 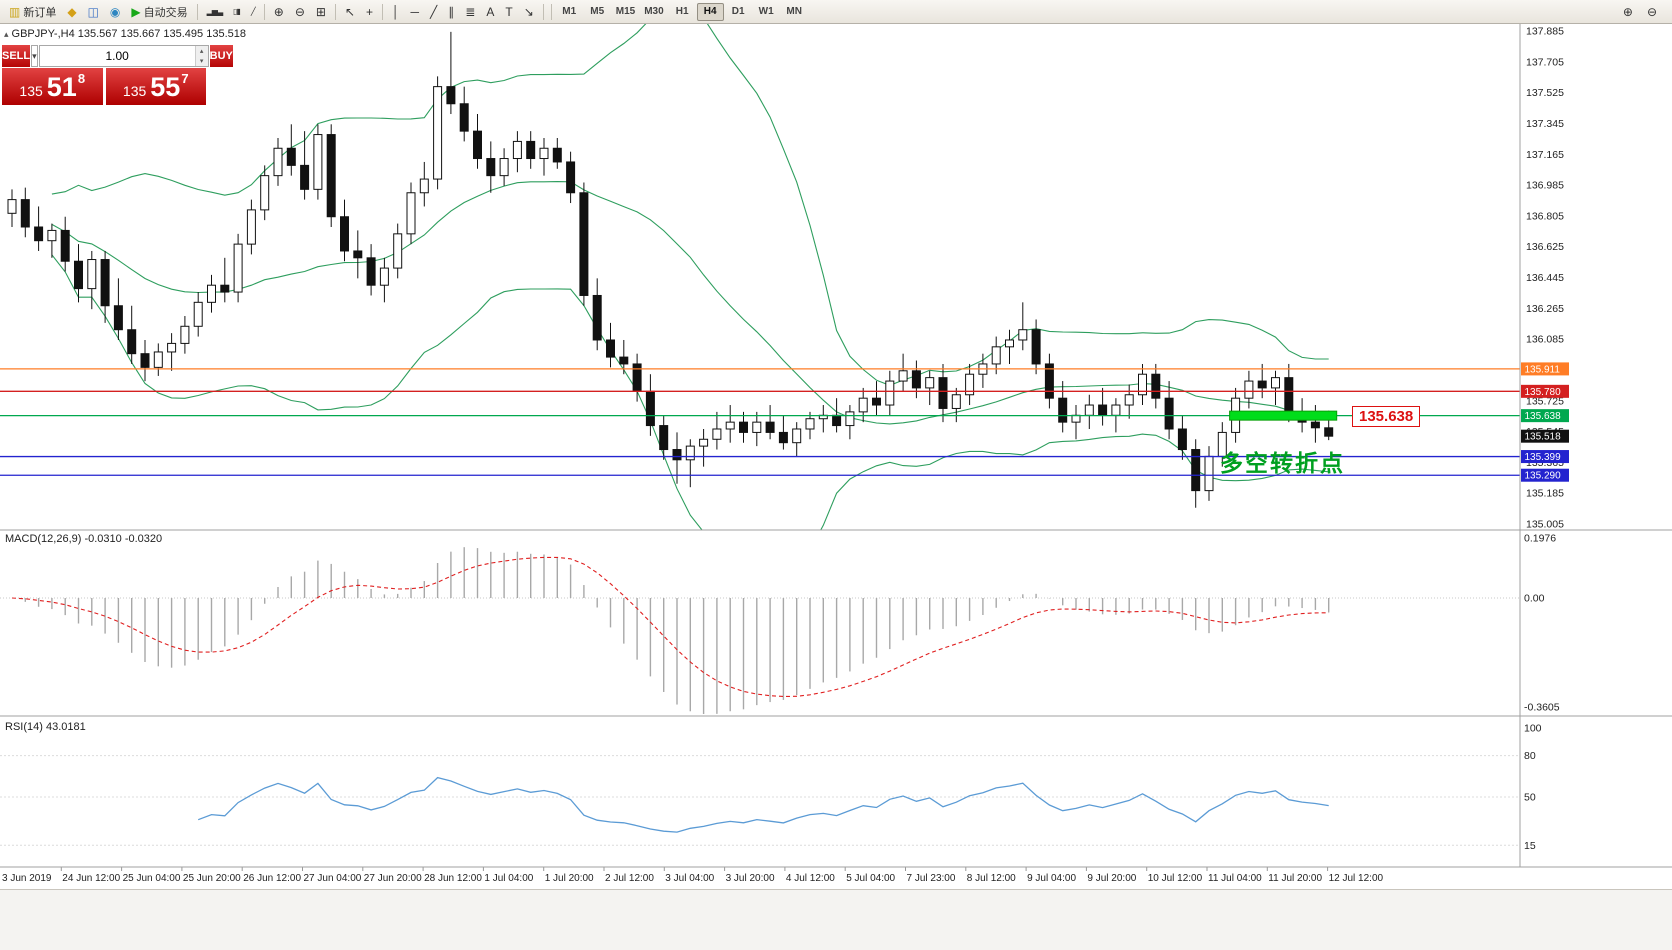 What do you see at coordinates (597, 11) in the screenshot?
I see `timeframe-M5: M5` at bounding box center [597, 11].